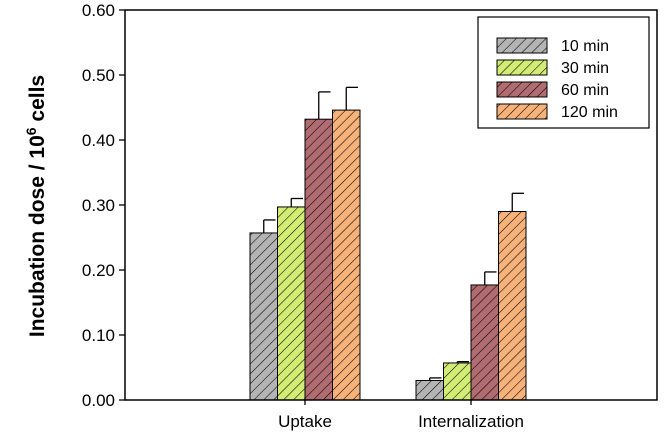 The height and width of the screenshot is (436, 668). What do you see at coordinates (318, 259) in the screenshot?
I see `bar-60-min-uptake` at bounding box center [318, 259].